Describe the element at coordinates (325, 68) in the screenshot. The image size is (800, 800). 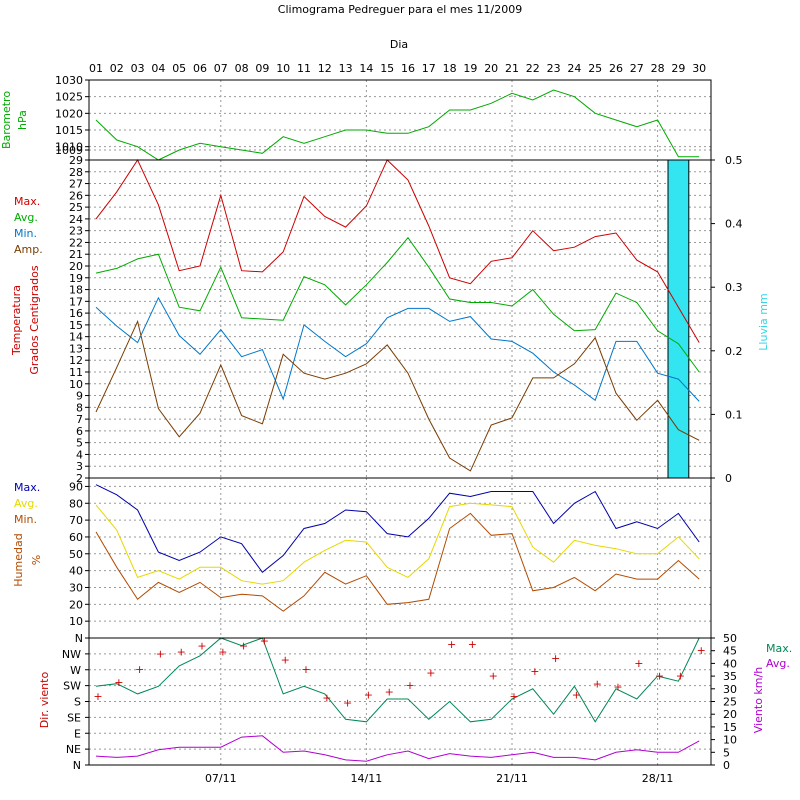
I see `day-label: 12` at that location.